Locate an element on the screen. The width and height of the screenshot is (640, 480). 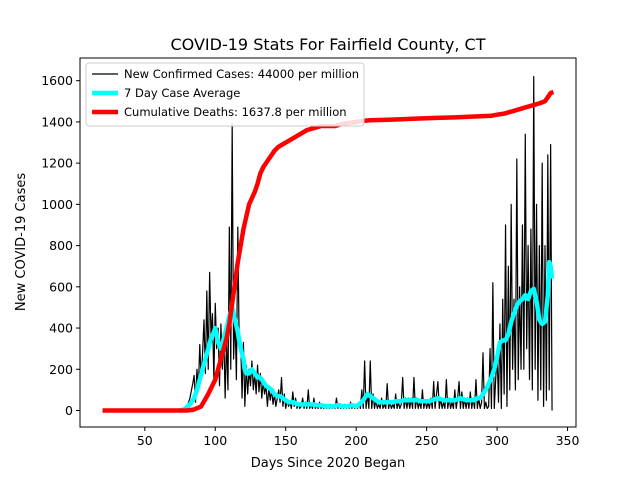
x-tick-label: 150 is located at coordinates (286, 440).